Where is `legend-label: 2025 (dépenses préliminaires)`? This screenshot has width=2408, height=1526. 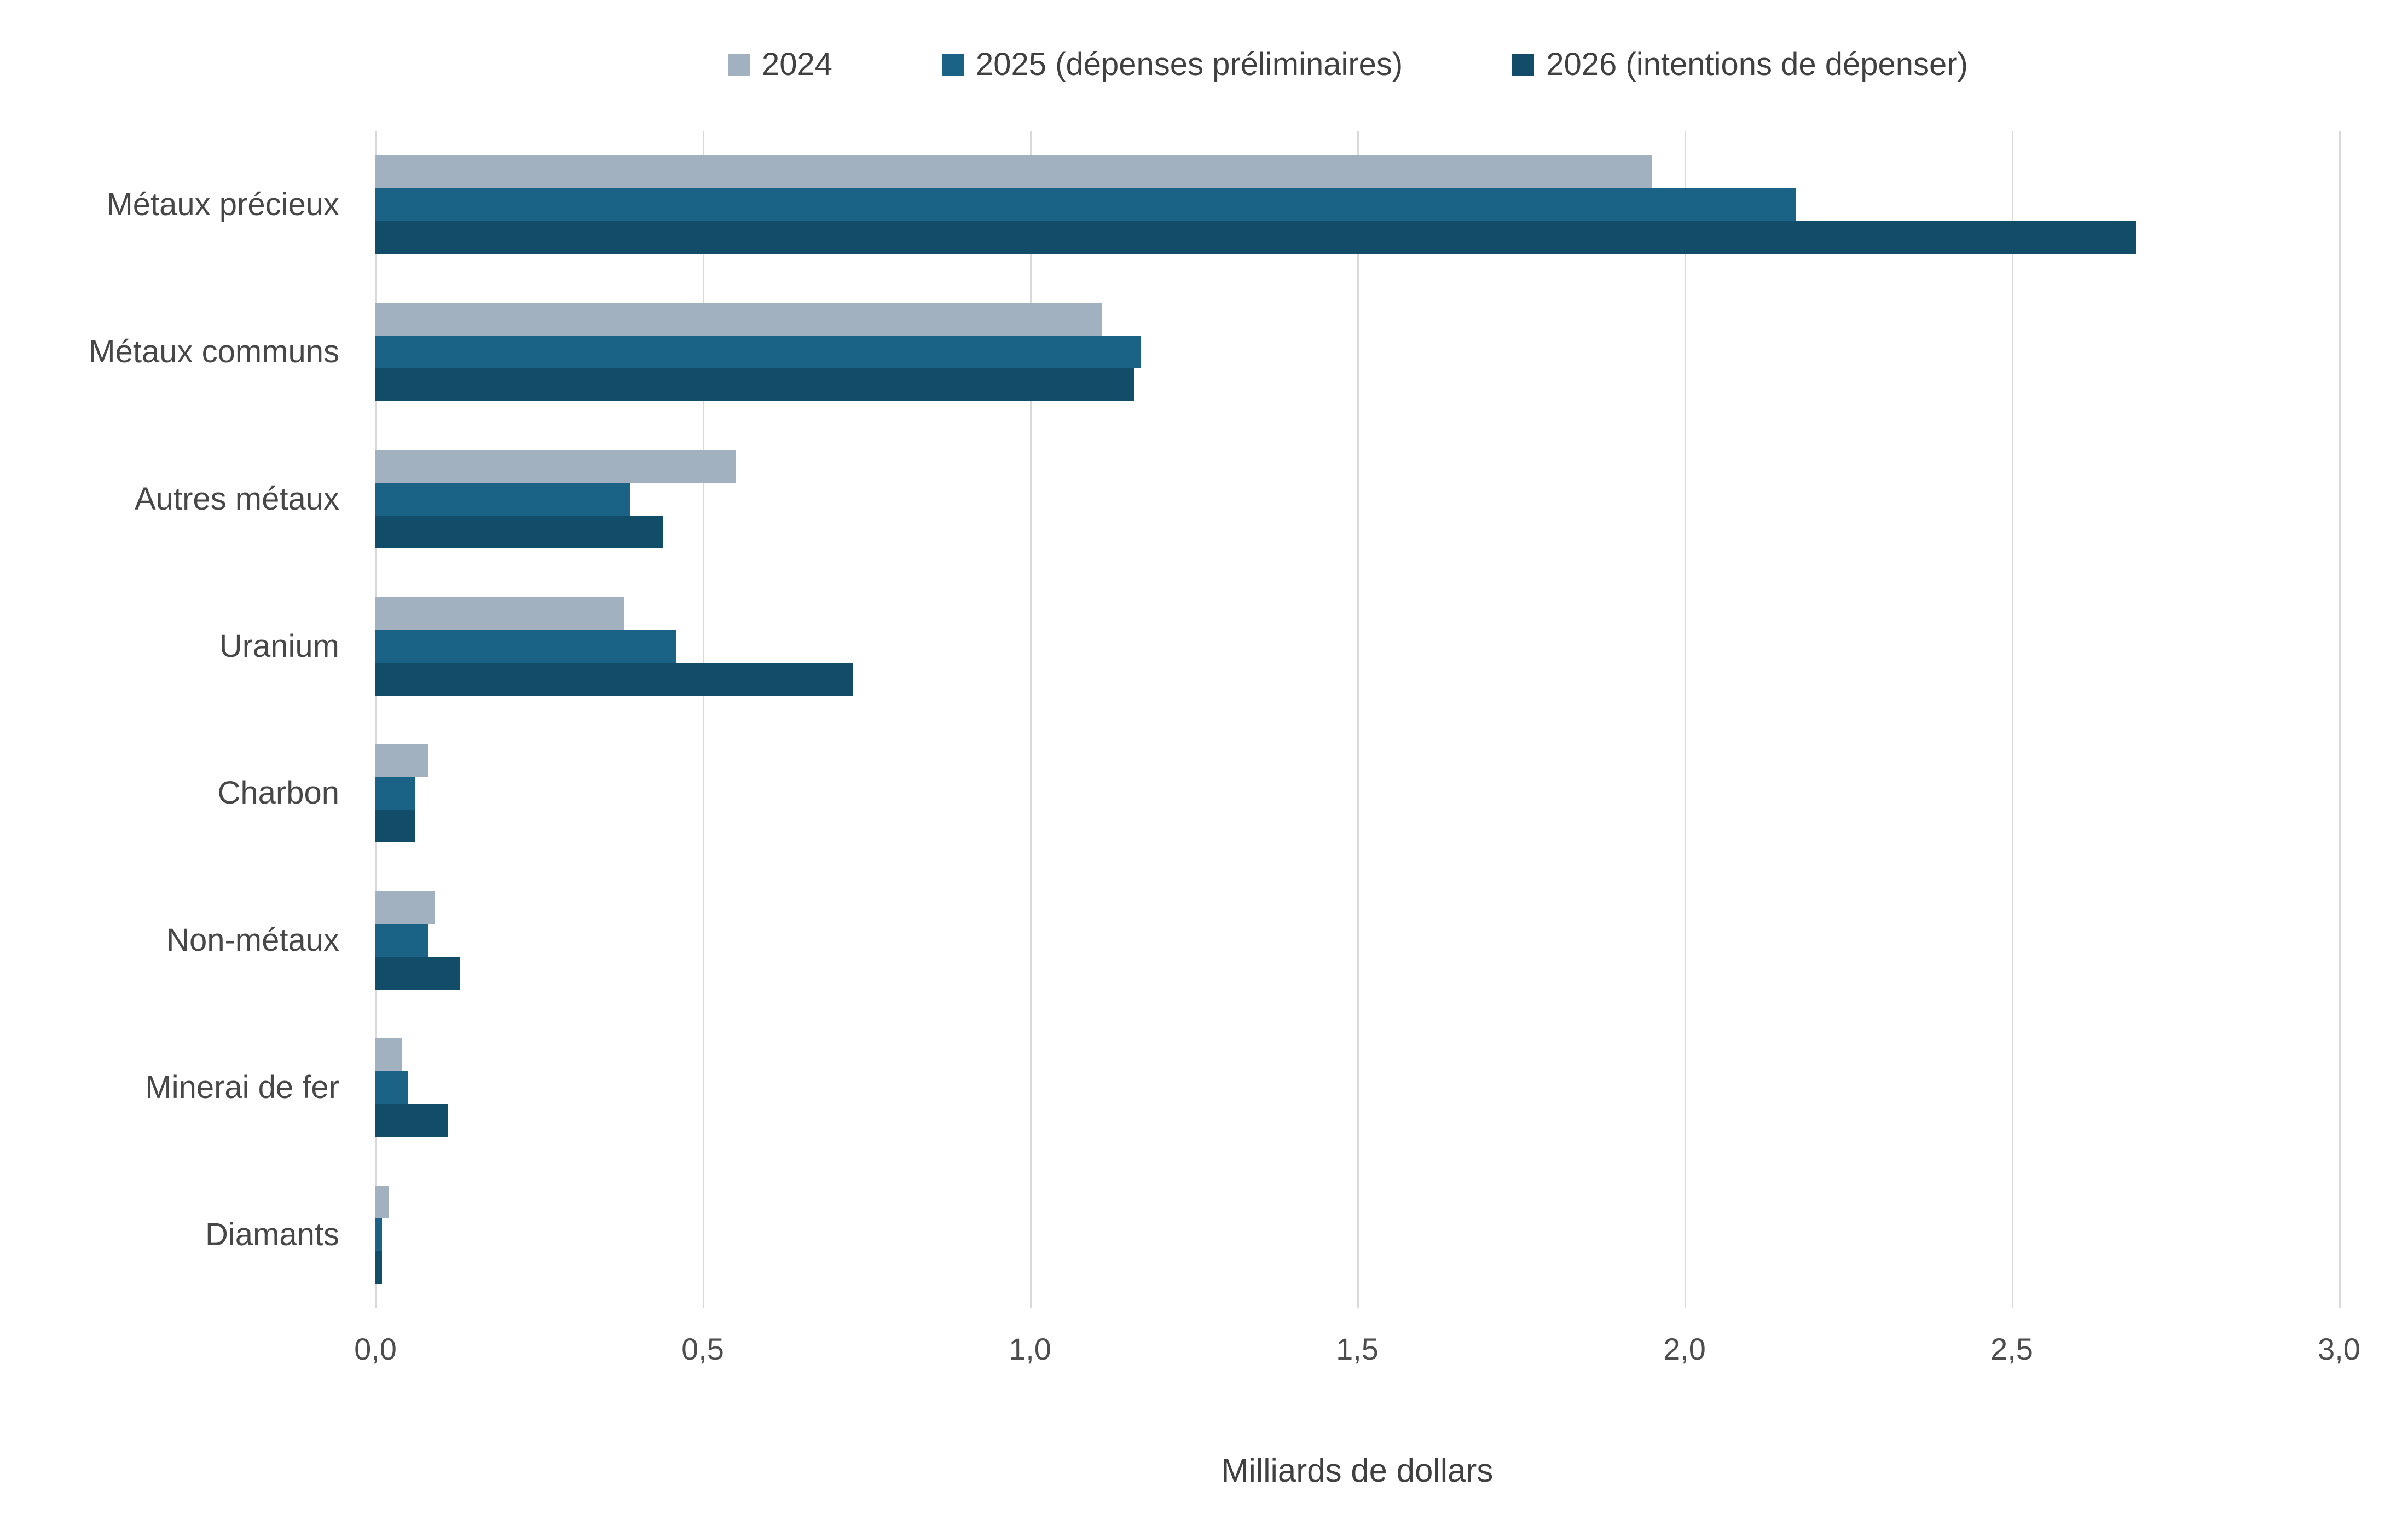 legend-label: 2025 (dépenses préliminaires) is located at coordinates (1189, 64).